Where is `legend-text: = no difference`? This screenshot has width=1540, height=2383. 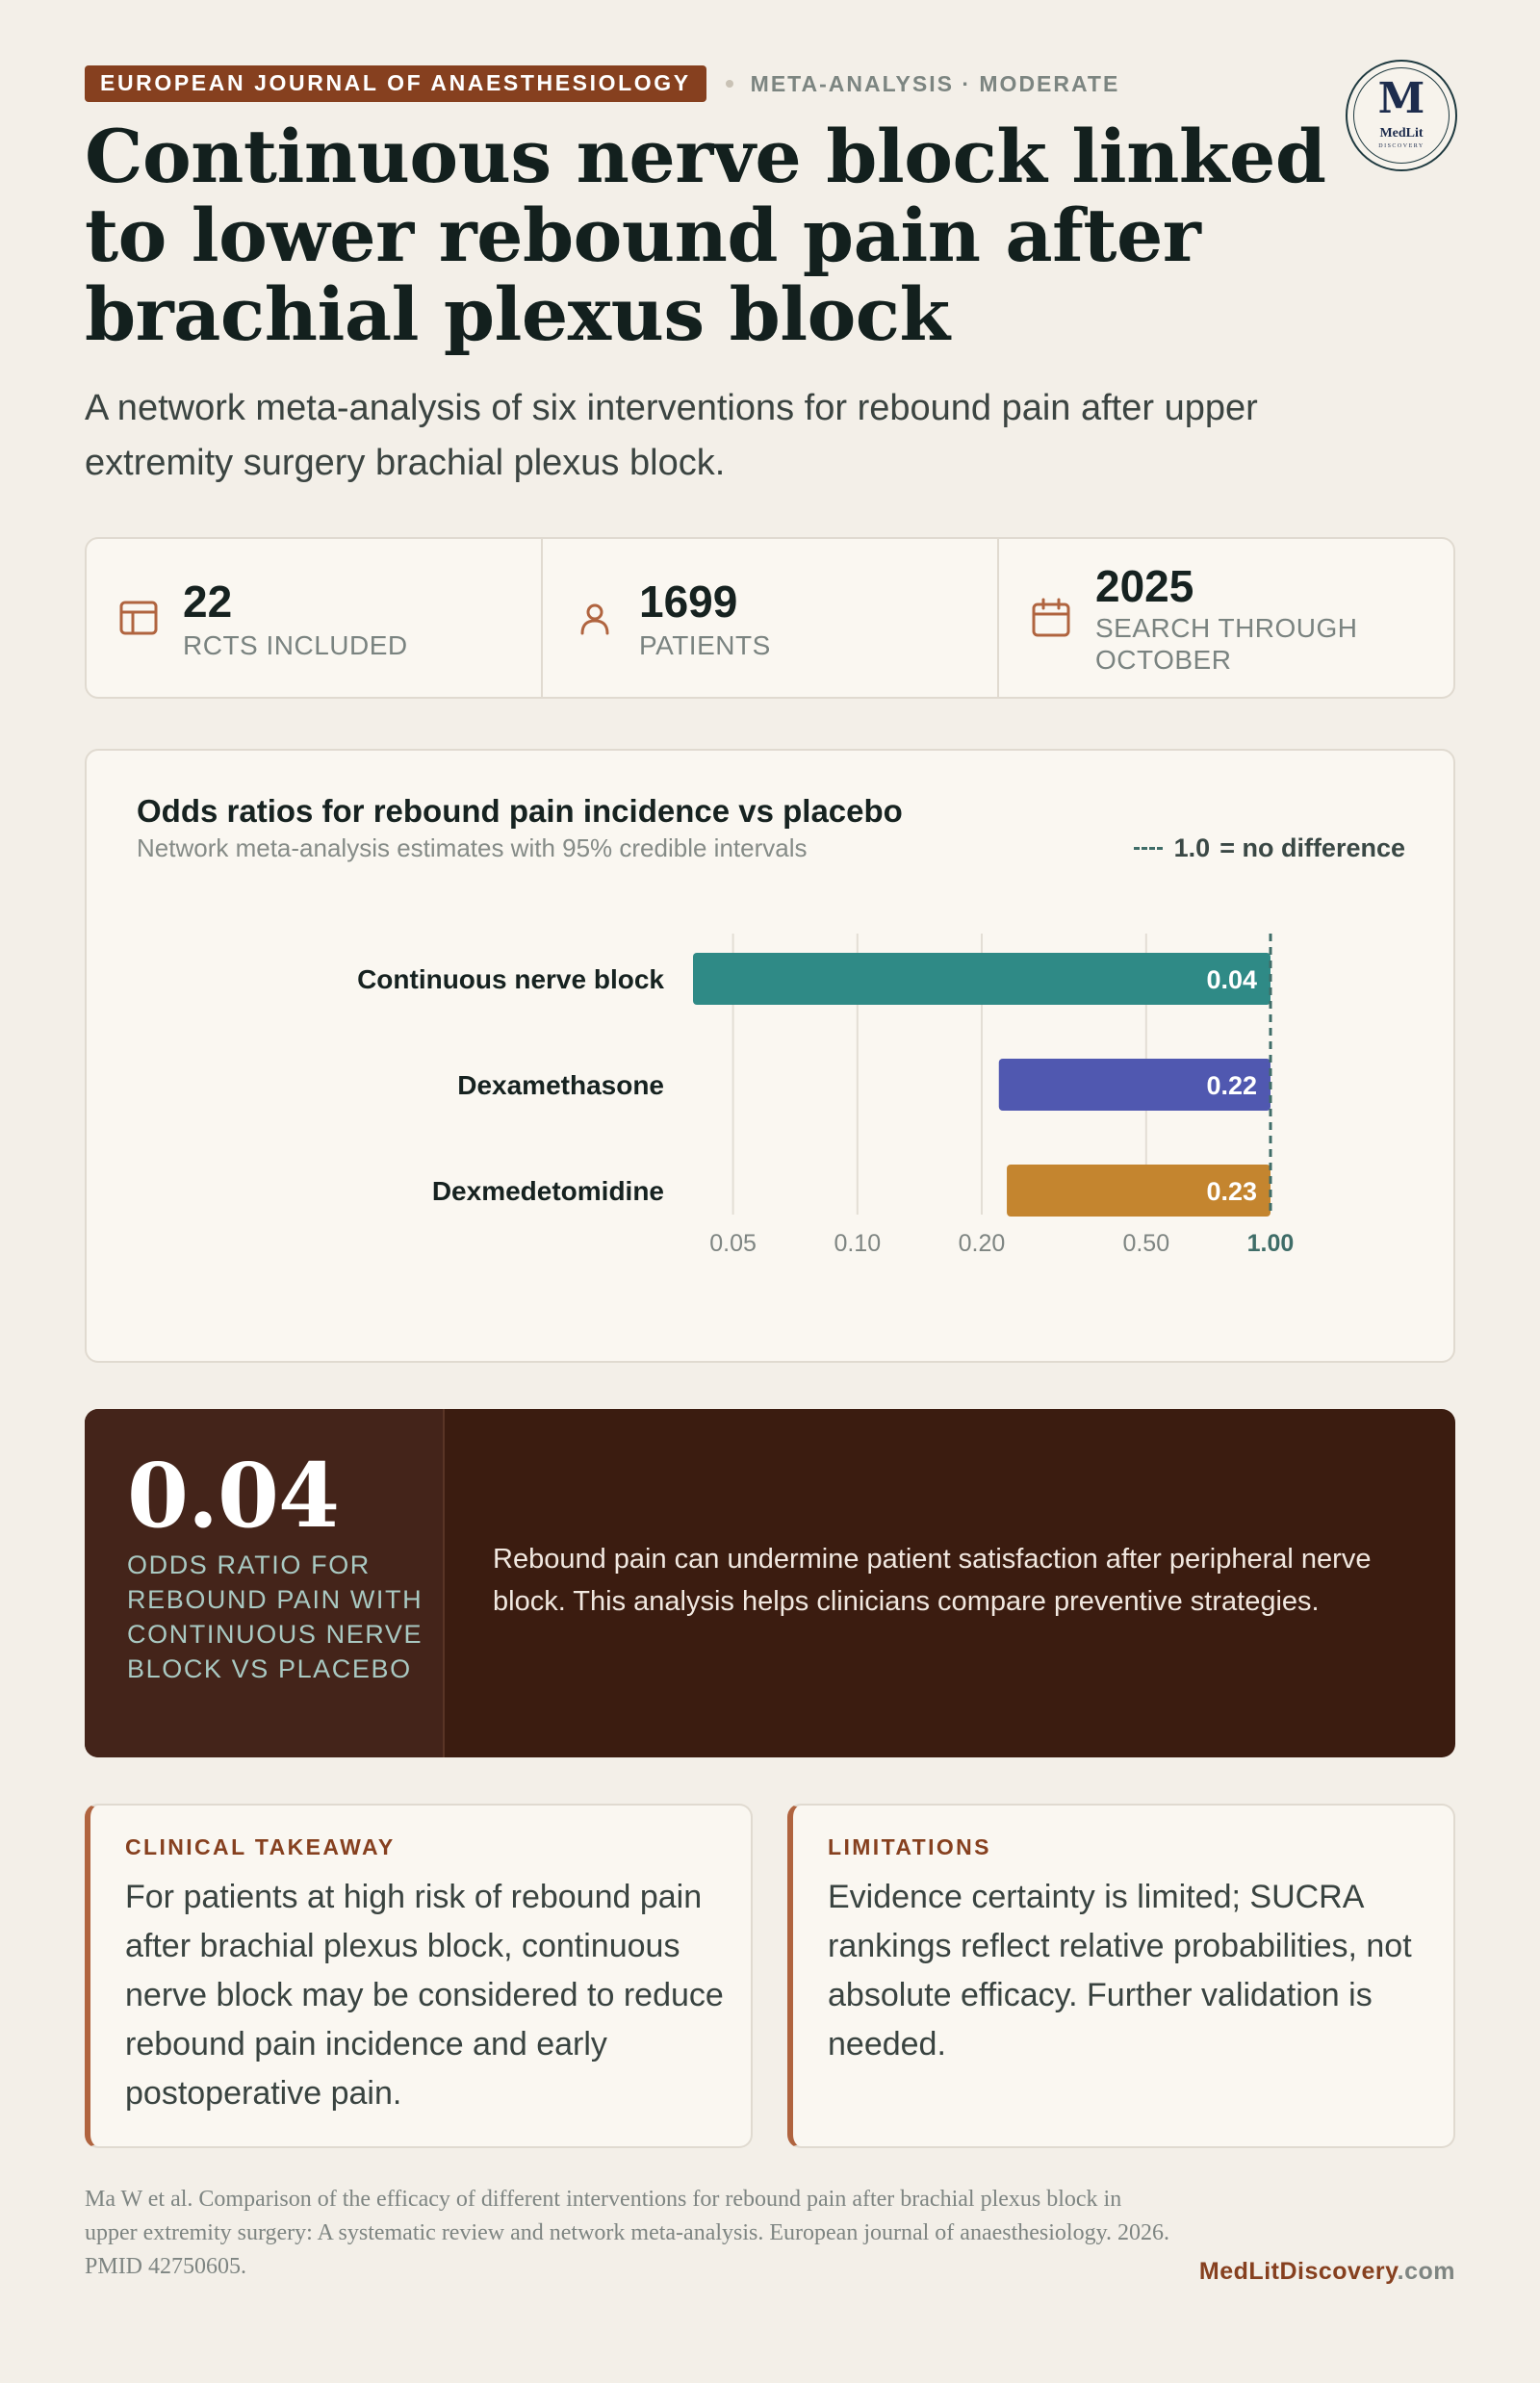 legend-text: = no difference is located at coordinates (1312, 847).